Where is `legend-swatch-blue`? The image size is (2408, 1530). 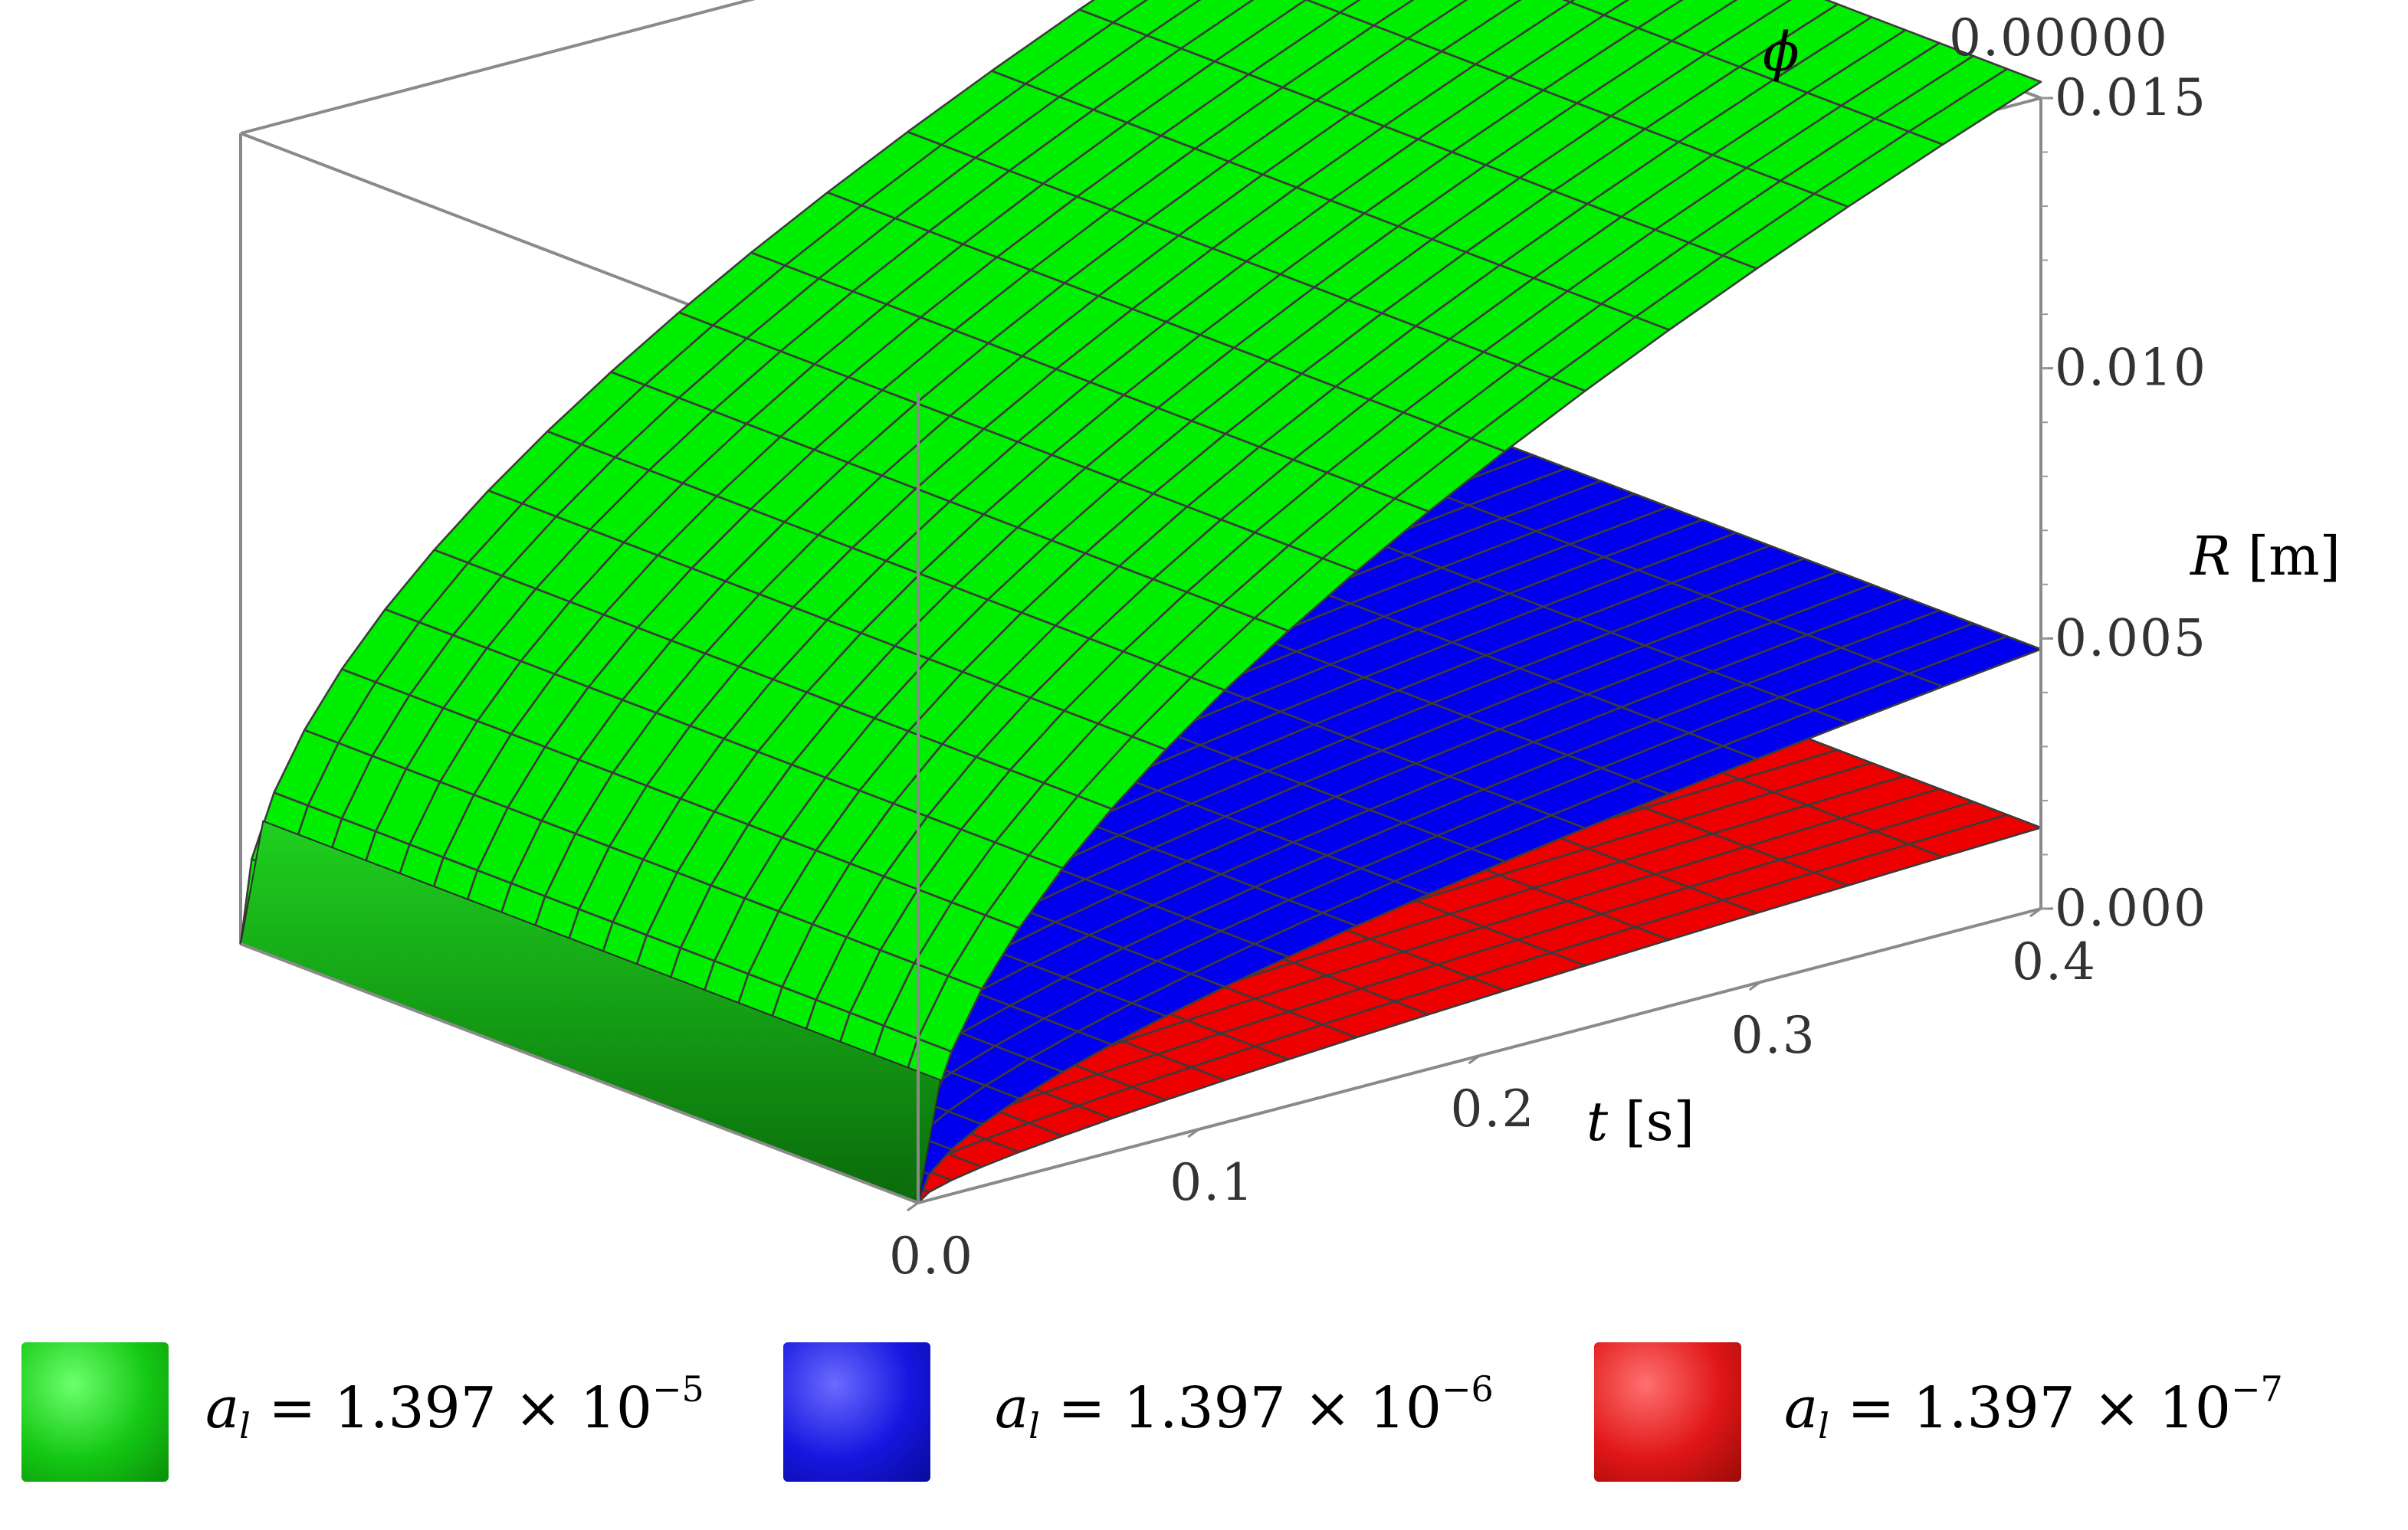
legend-swatch-blue is located at coordinates (857, 1412).